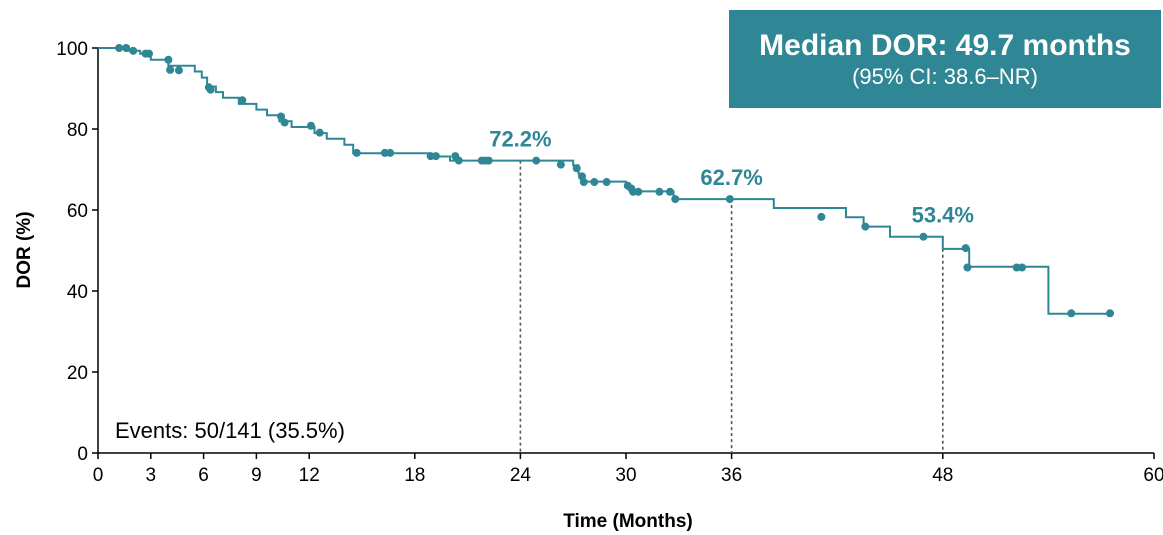 This screenshot has height=535, width=1163. Describe the element at coordinates (942, 475) in the screenshot. I see `x-tick-label: 48` at that location.